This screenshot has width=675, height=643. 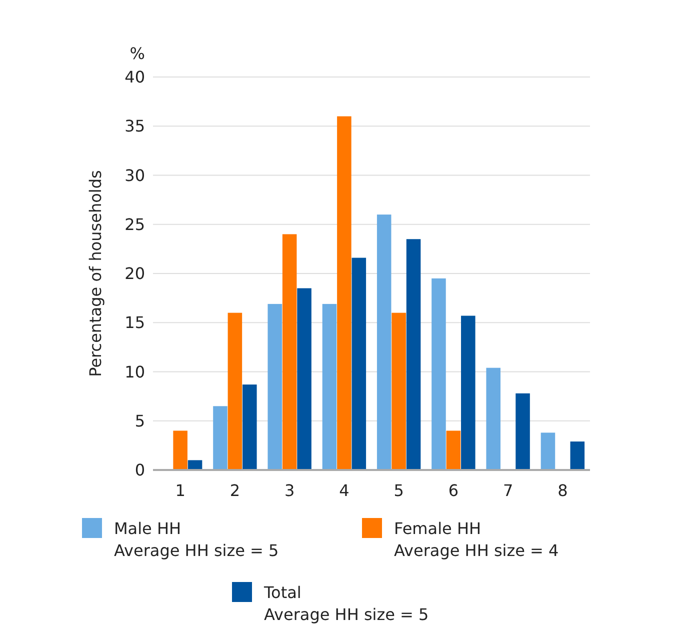 I want to click on y-tick-label: 40, so click(x=134, y=77).